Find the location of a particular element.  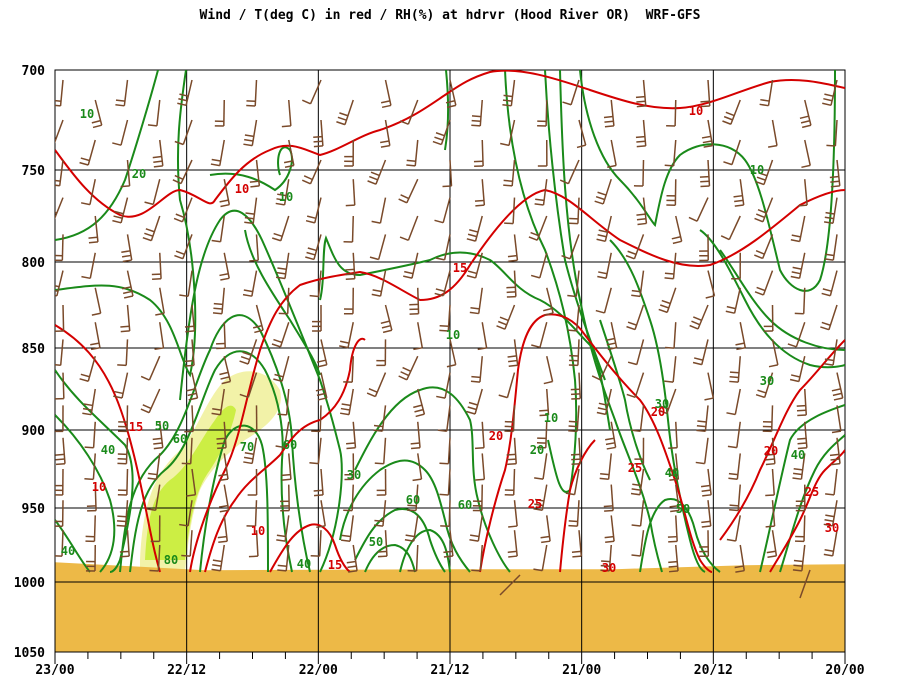

x-tick-label: 22/00 is located at coordinates (318, 670).